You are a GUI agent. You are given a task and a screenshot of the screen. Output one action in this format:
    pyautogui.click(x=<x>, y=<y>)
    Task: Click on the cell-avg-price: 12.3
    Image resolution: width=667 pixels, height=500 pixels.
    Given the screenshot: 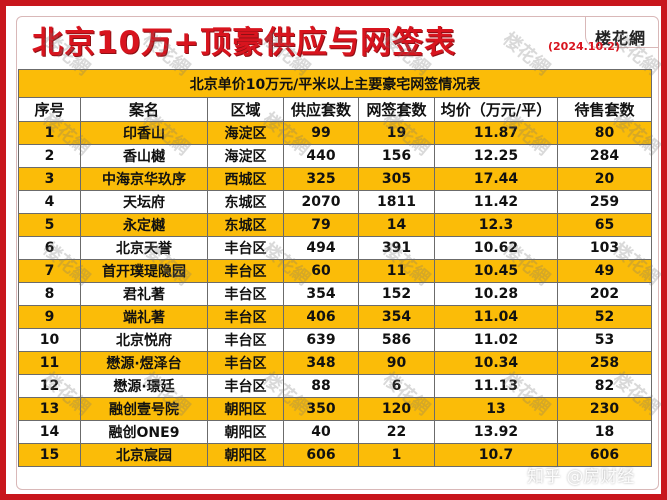 What is the action you would take?
    pyautogui.click(x=496, y=225)
    